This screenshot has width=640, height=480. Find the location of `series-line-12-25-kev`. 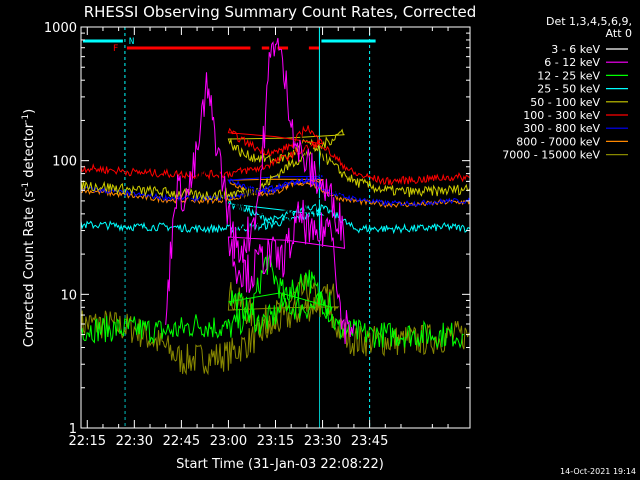

series-line-12-25-kev is located at coordinates (272, 301).